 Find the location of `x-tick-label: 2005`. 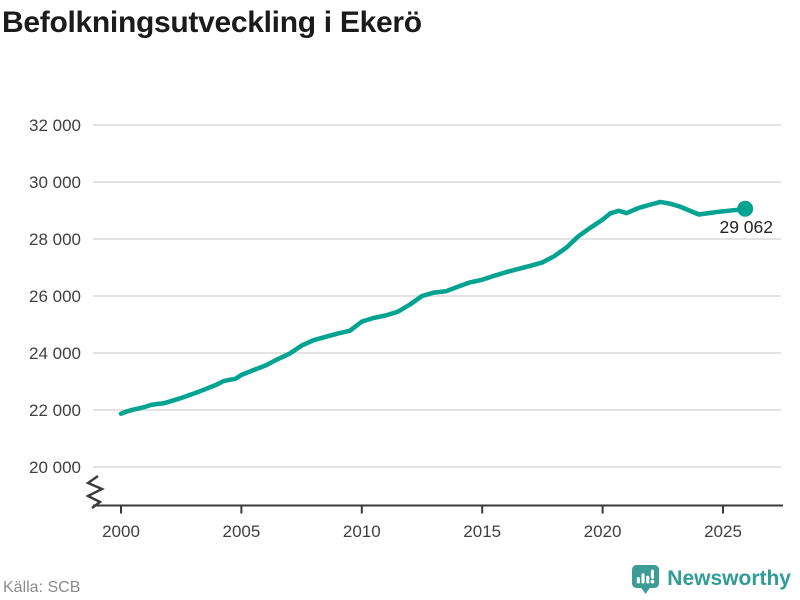

x-tick-label: 2005 is located at coordinates (241, 531).